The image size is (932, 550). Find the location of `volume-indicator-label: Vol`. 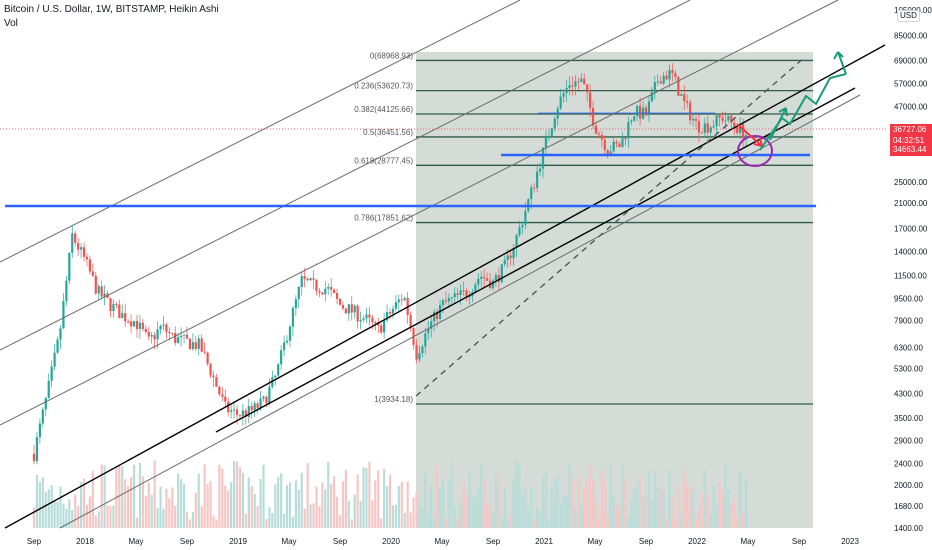

volume-indicator-label: Vol is located at coordinates (11, 23).